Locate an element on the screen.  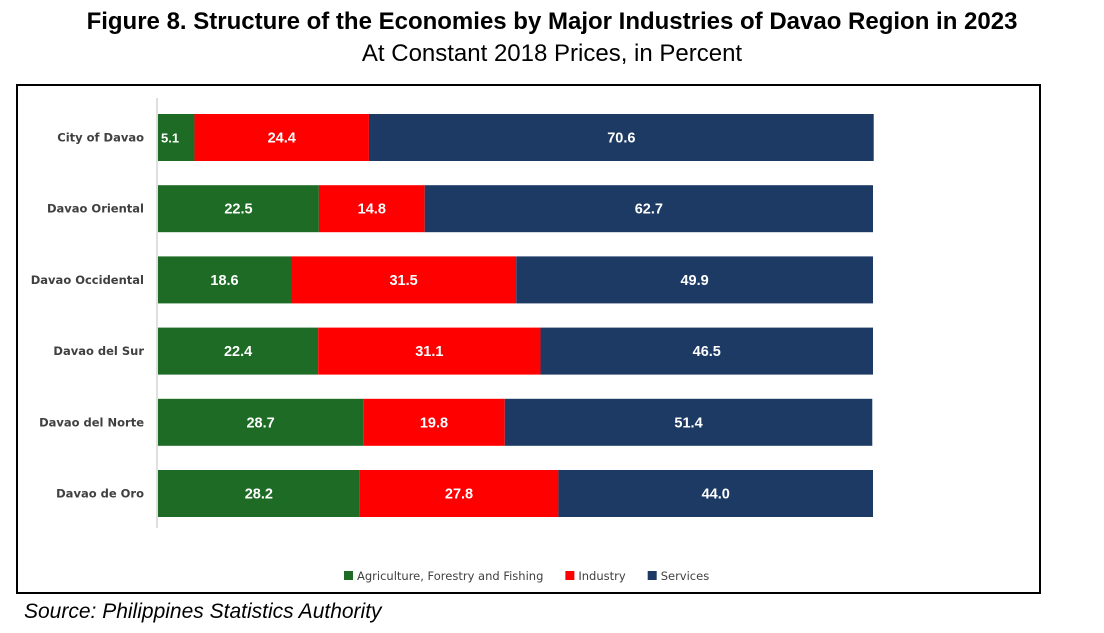
category-label: Davao del Norte is located at coordinates (91, 422).